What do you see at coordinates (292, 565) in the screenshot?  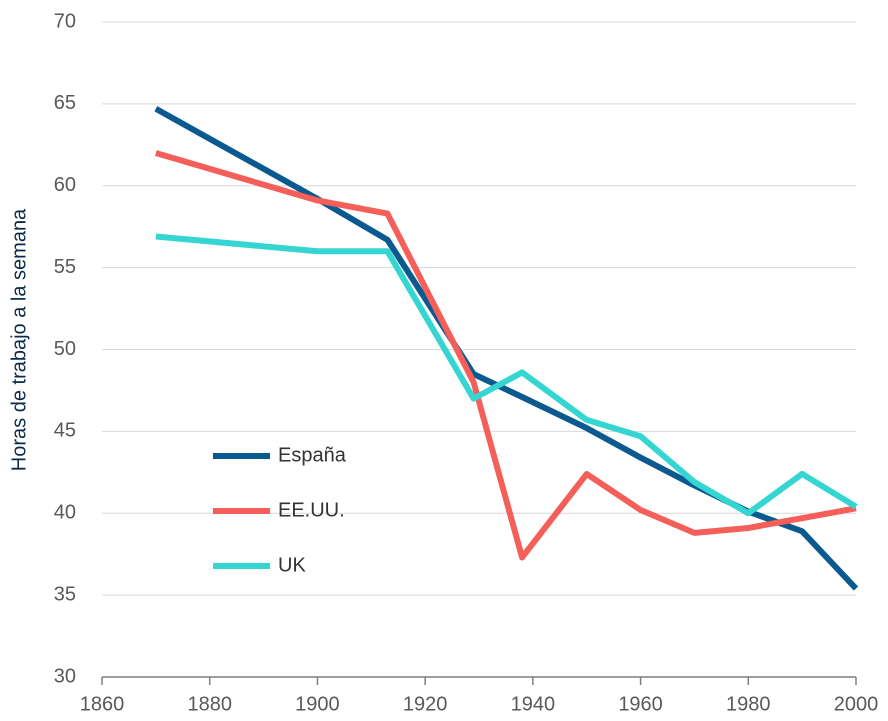 I see `legend-text: UK` at bounding box center [292, 565].